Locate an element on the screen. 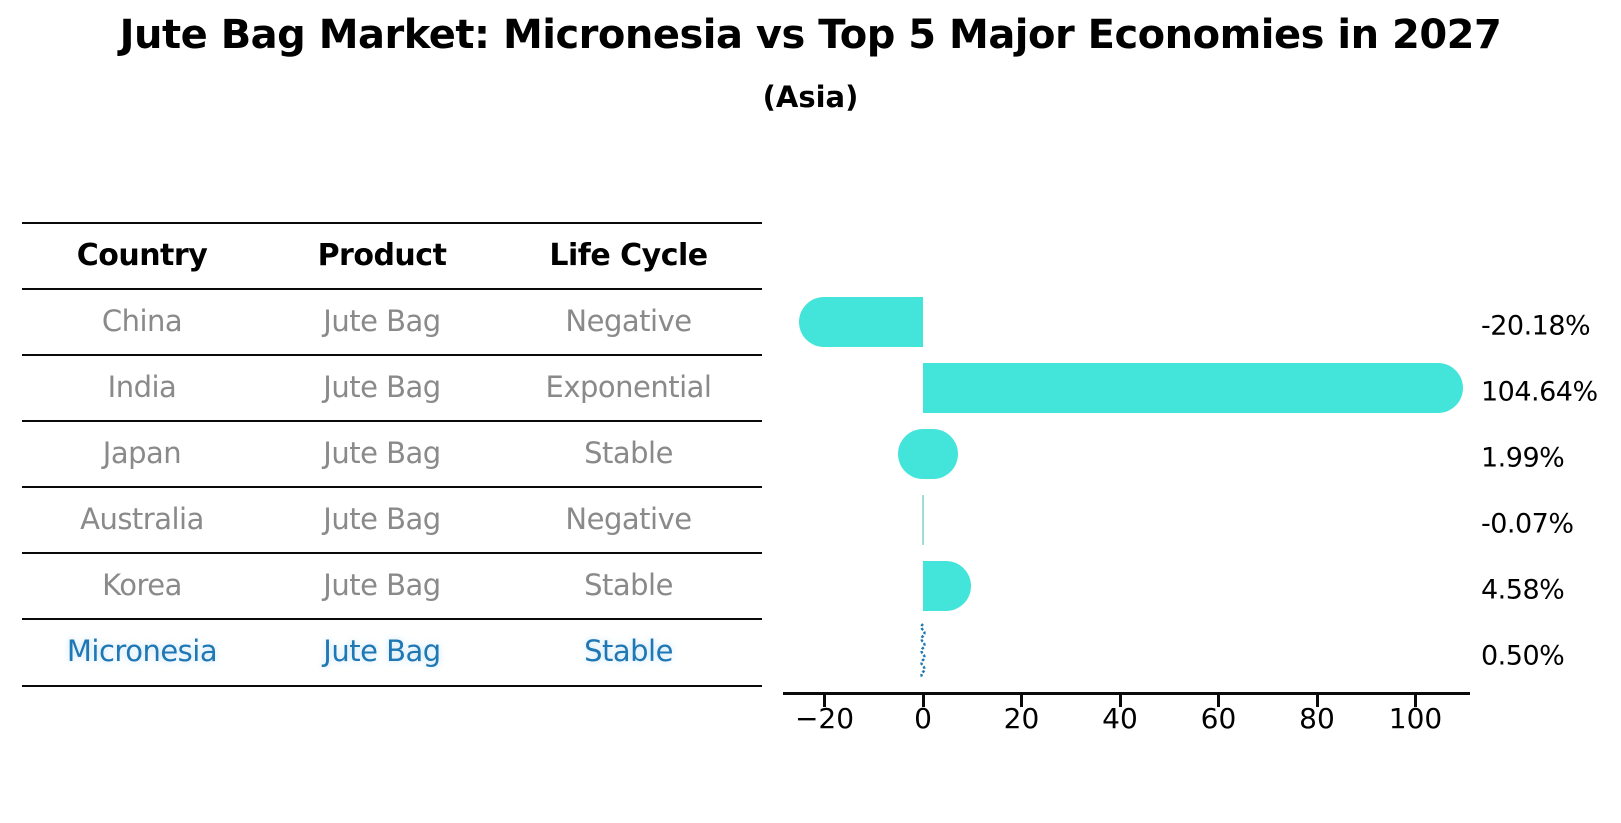 This screenshot has width=1621, height=823. table-header-life-cycle: Life Cycle is located at coordinates (628, 255).